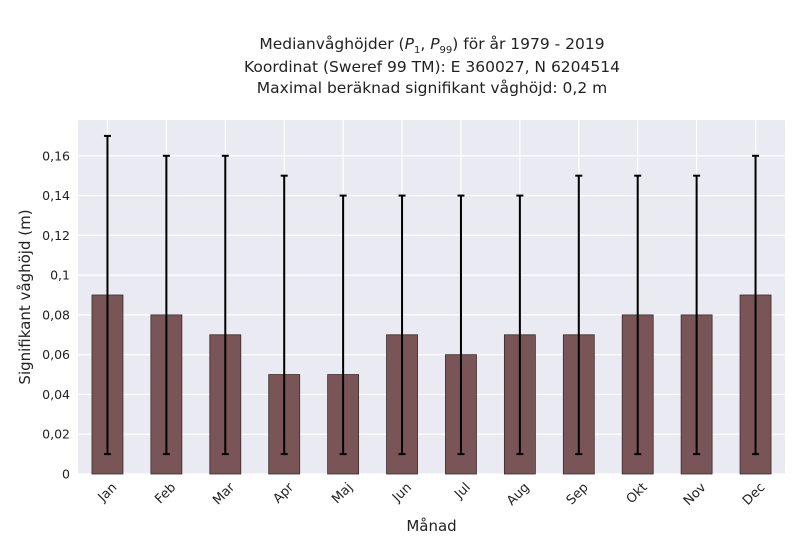 The width and height of the screenshot is (800, 550). Describe the element at coordinates (56, 195) in the screenshot. I see `y-tick-label: 0,14` at that location.